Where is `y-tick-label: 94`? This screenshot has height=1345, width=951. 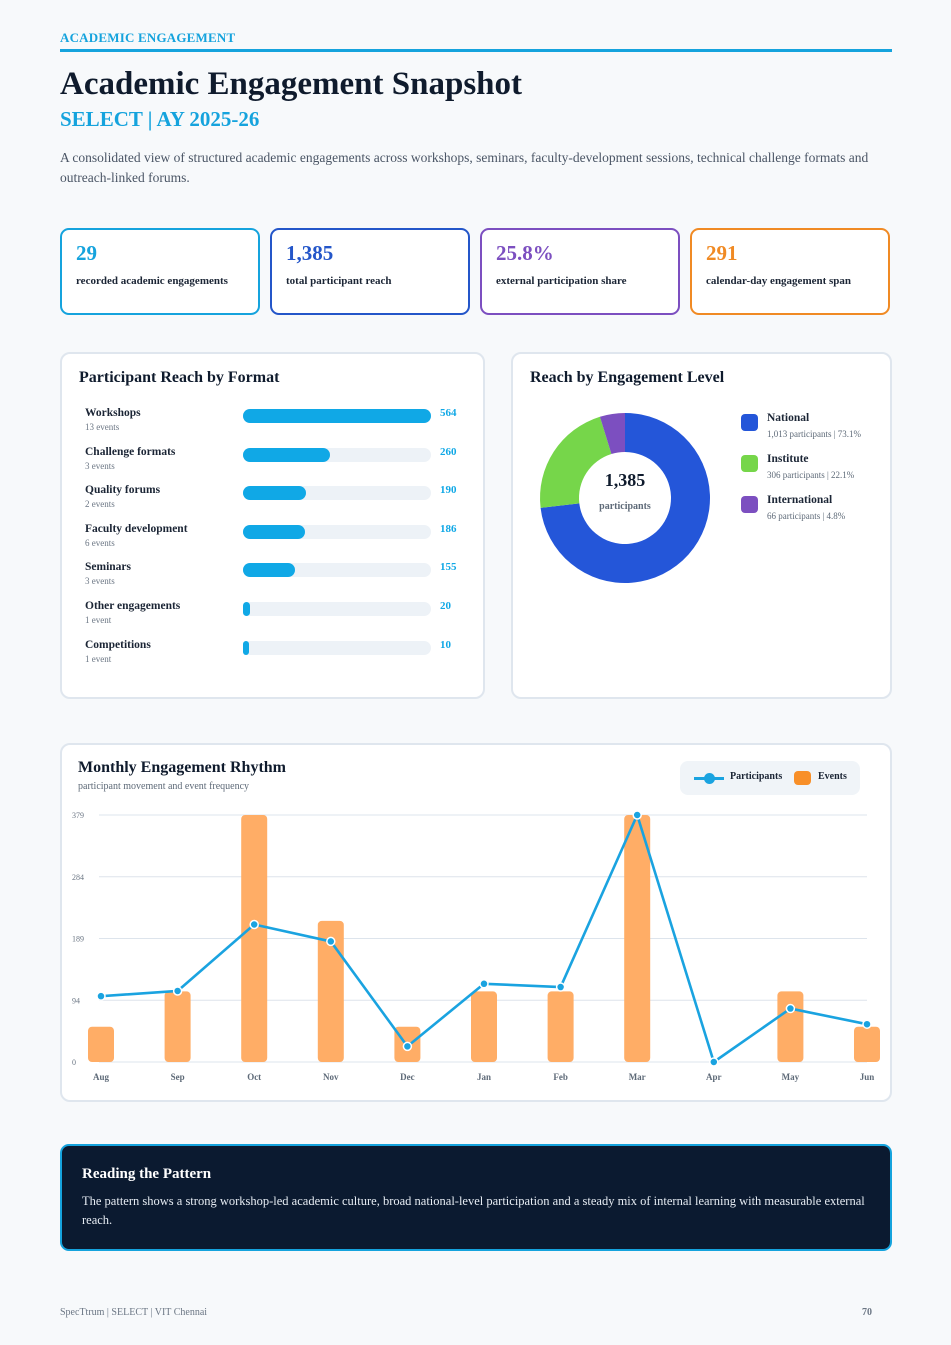 y-tick-label: 94 is located at coordinates (76, 1000).